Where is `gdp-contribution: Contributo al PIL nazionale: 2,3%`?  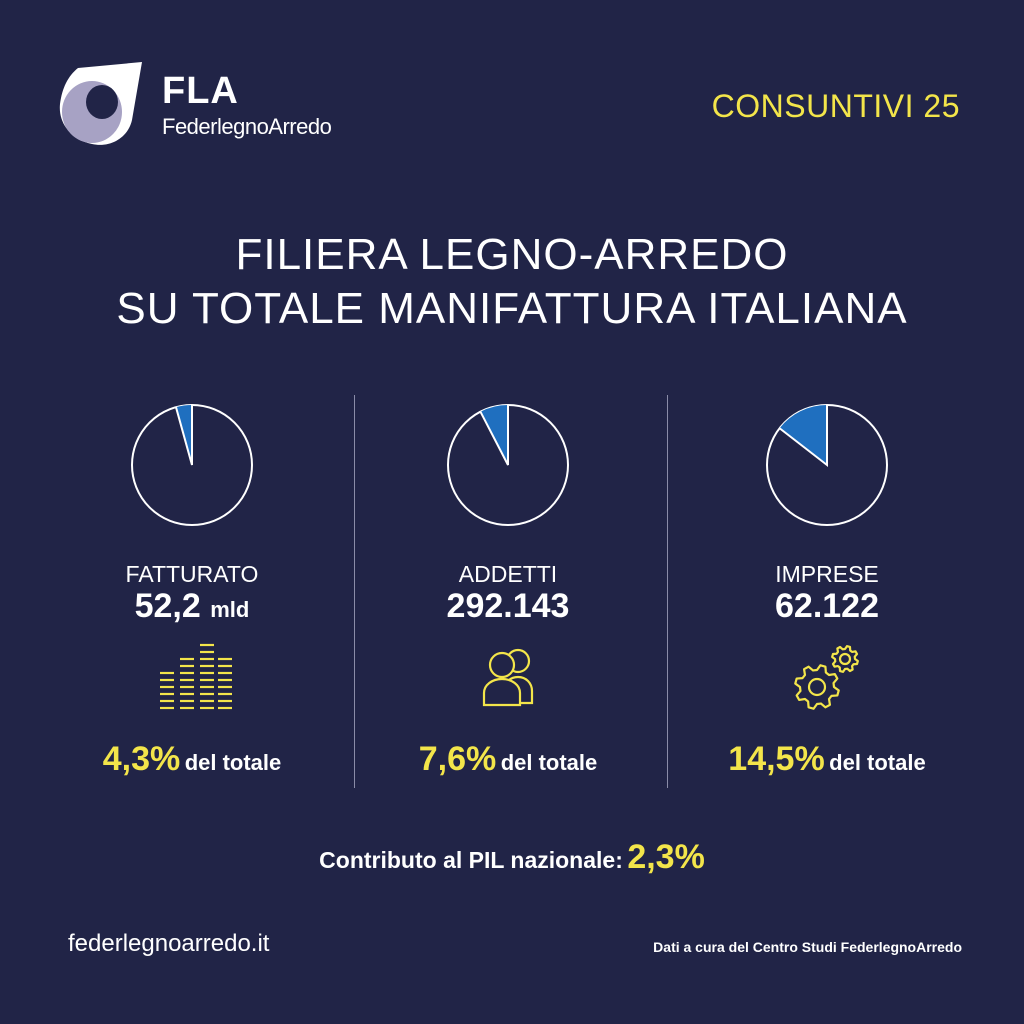 gdp-contribution: Contributo al PIL nazionale: 2,3% is located at coordinates (512, 857).